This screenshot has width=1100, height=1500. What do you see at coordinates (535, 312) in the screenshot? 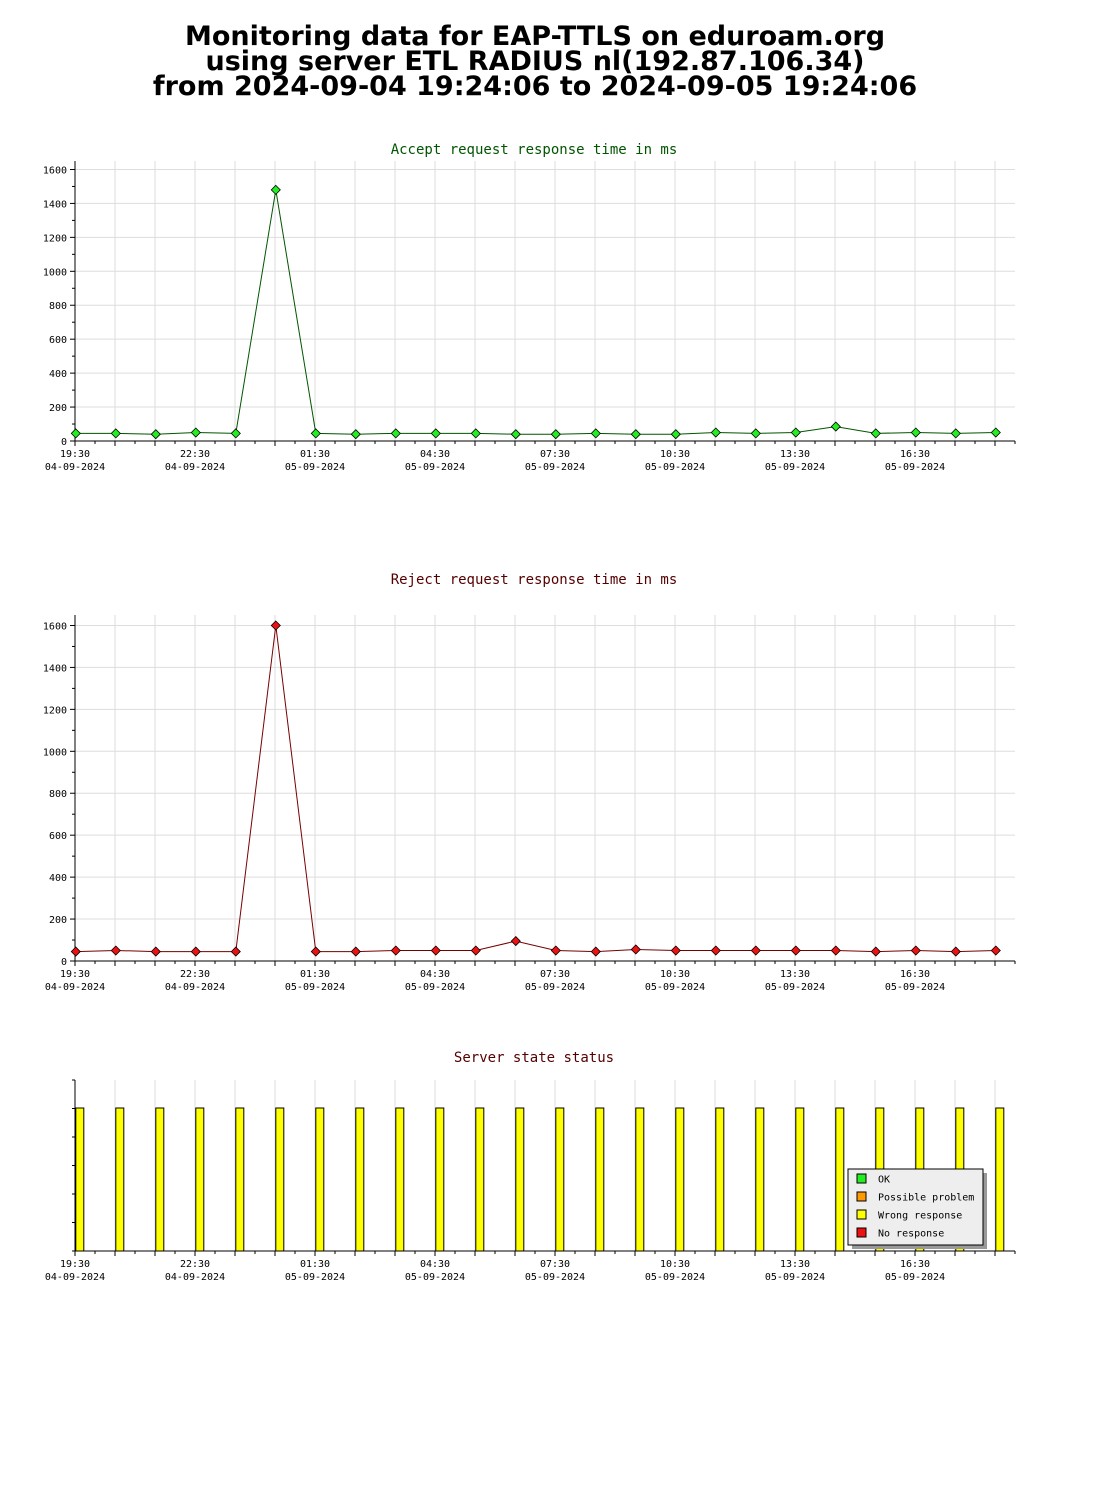
I see `series-line` at bounding box center [535, 312].